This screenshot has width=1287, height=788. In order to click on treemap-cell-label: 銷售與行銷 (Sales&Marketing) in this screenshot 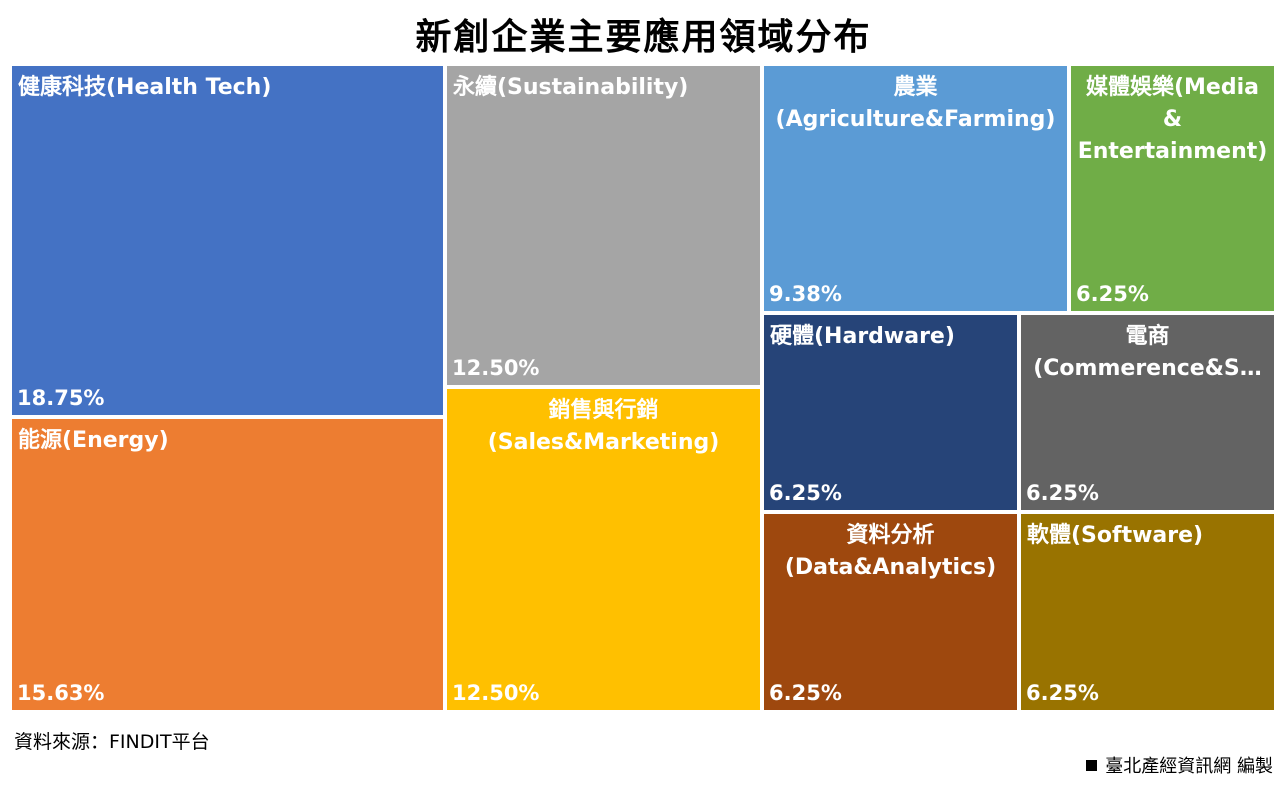, I will do `click(603, 426)`.